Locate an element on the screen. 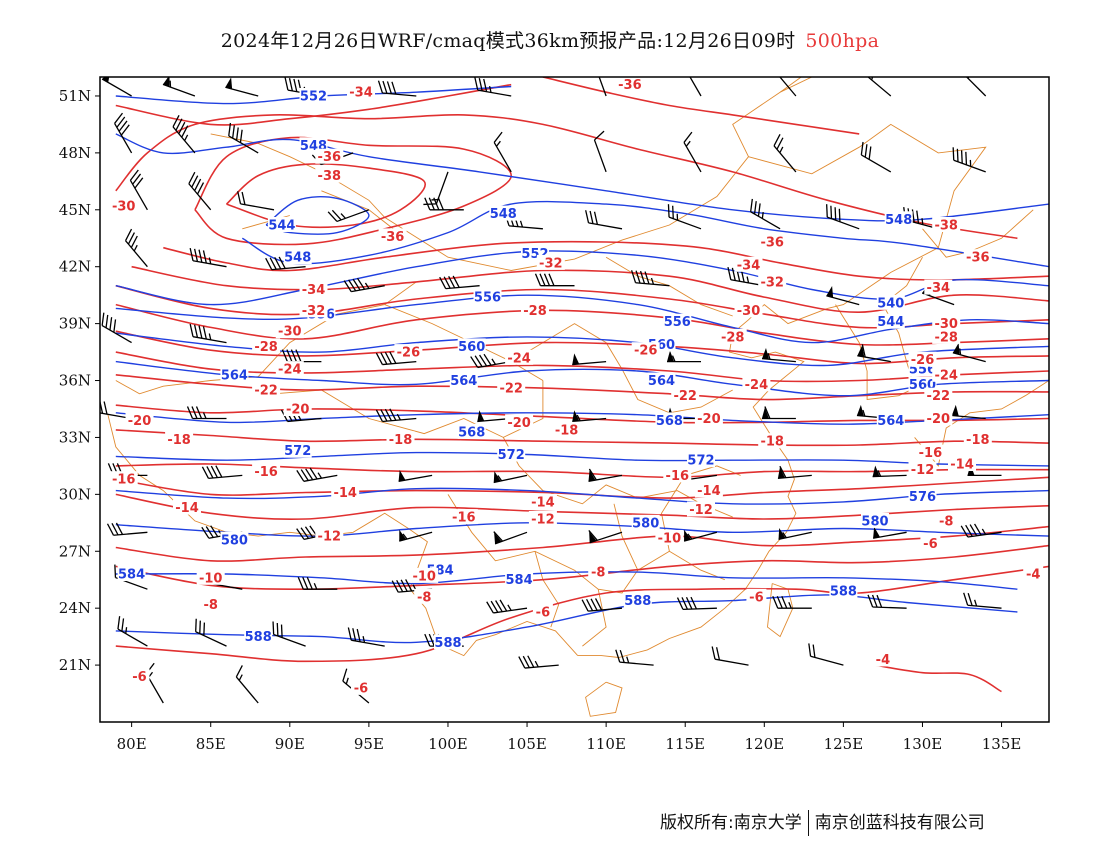 Image resolution: width=1100 pixels, height=850 pixels. lat-tick-label: 30N is located at coordinates (75, 494).